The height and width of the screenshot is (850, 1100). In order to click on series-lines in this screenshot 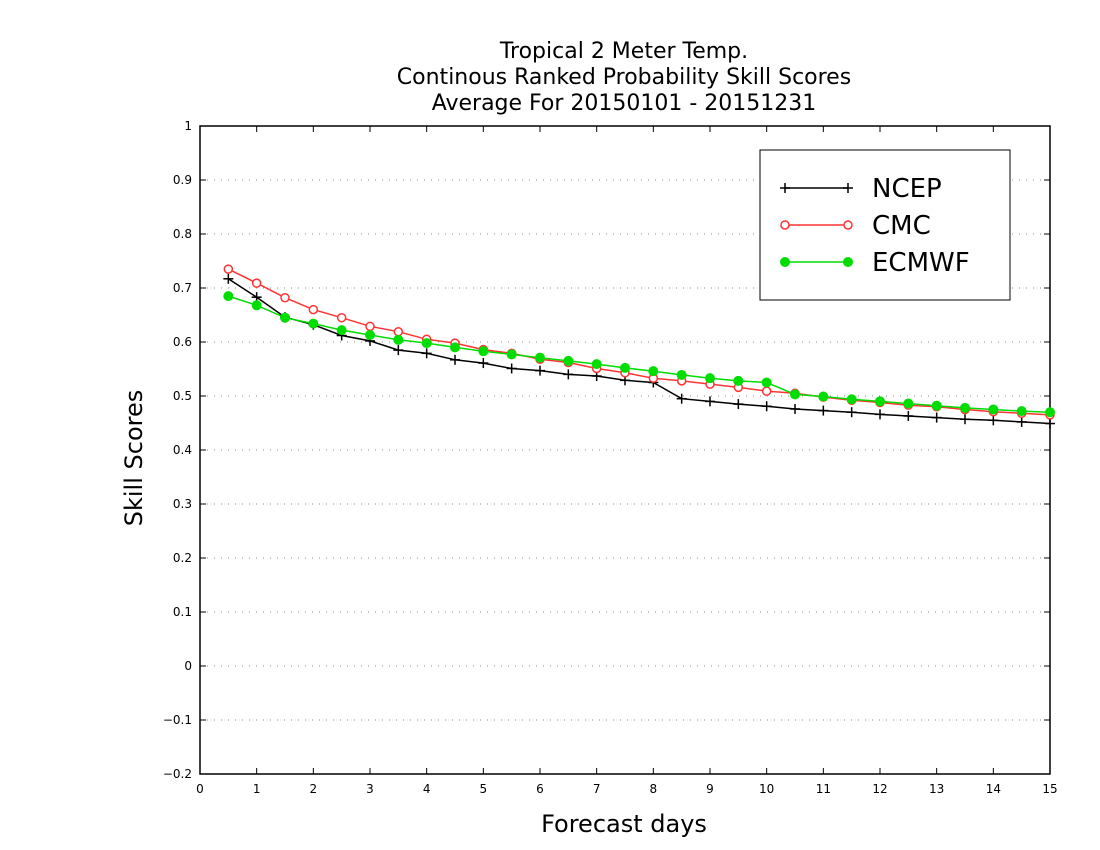, I will do `click(639, 346)`.